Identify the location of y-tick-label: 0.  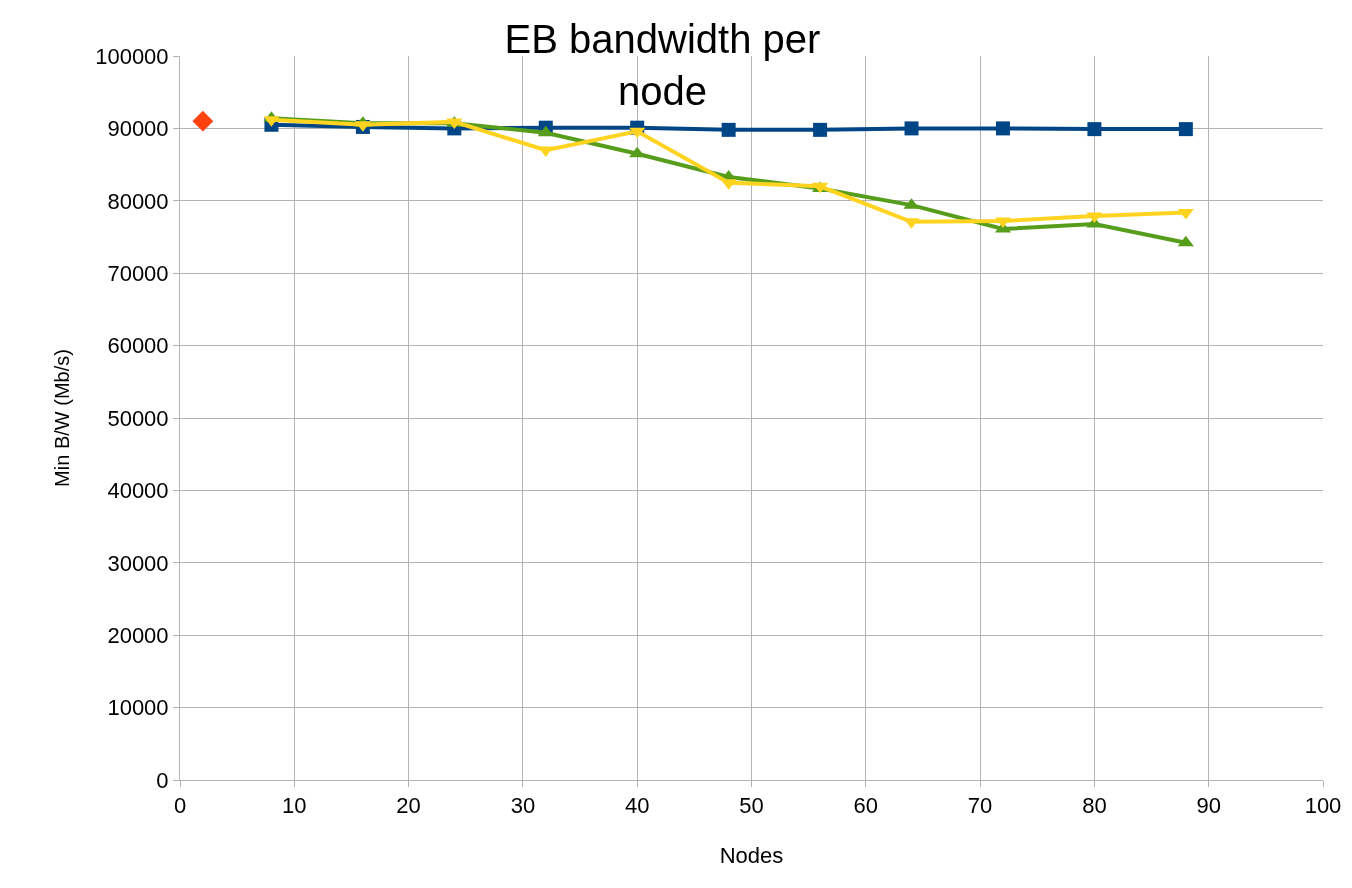
(162, 780).